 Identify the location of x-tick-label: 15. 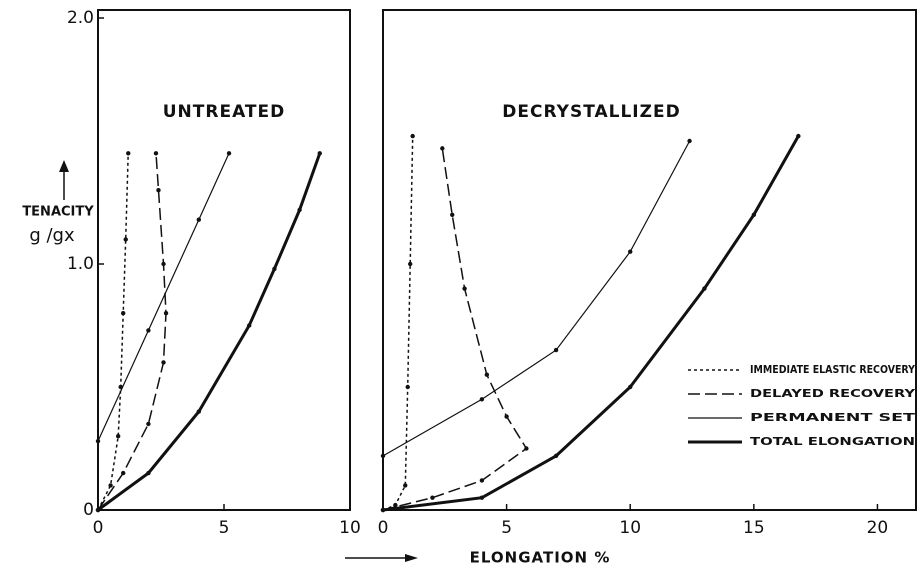
(754, 528).